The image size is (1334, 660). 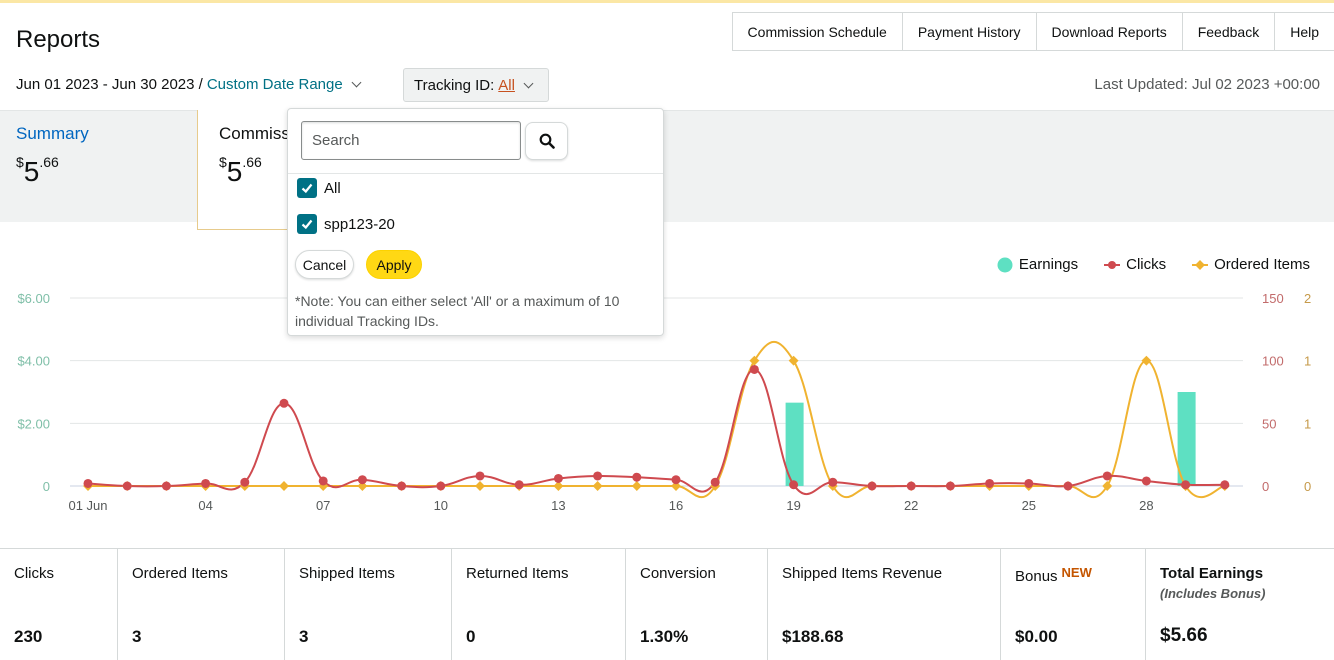 I want to click on x-axis-tick-label: 01 Jun, so click(x=87, y=505).